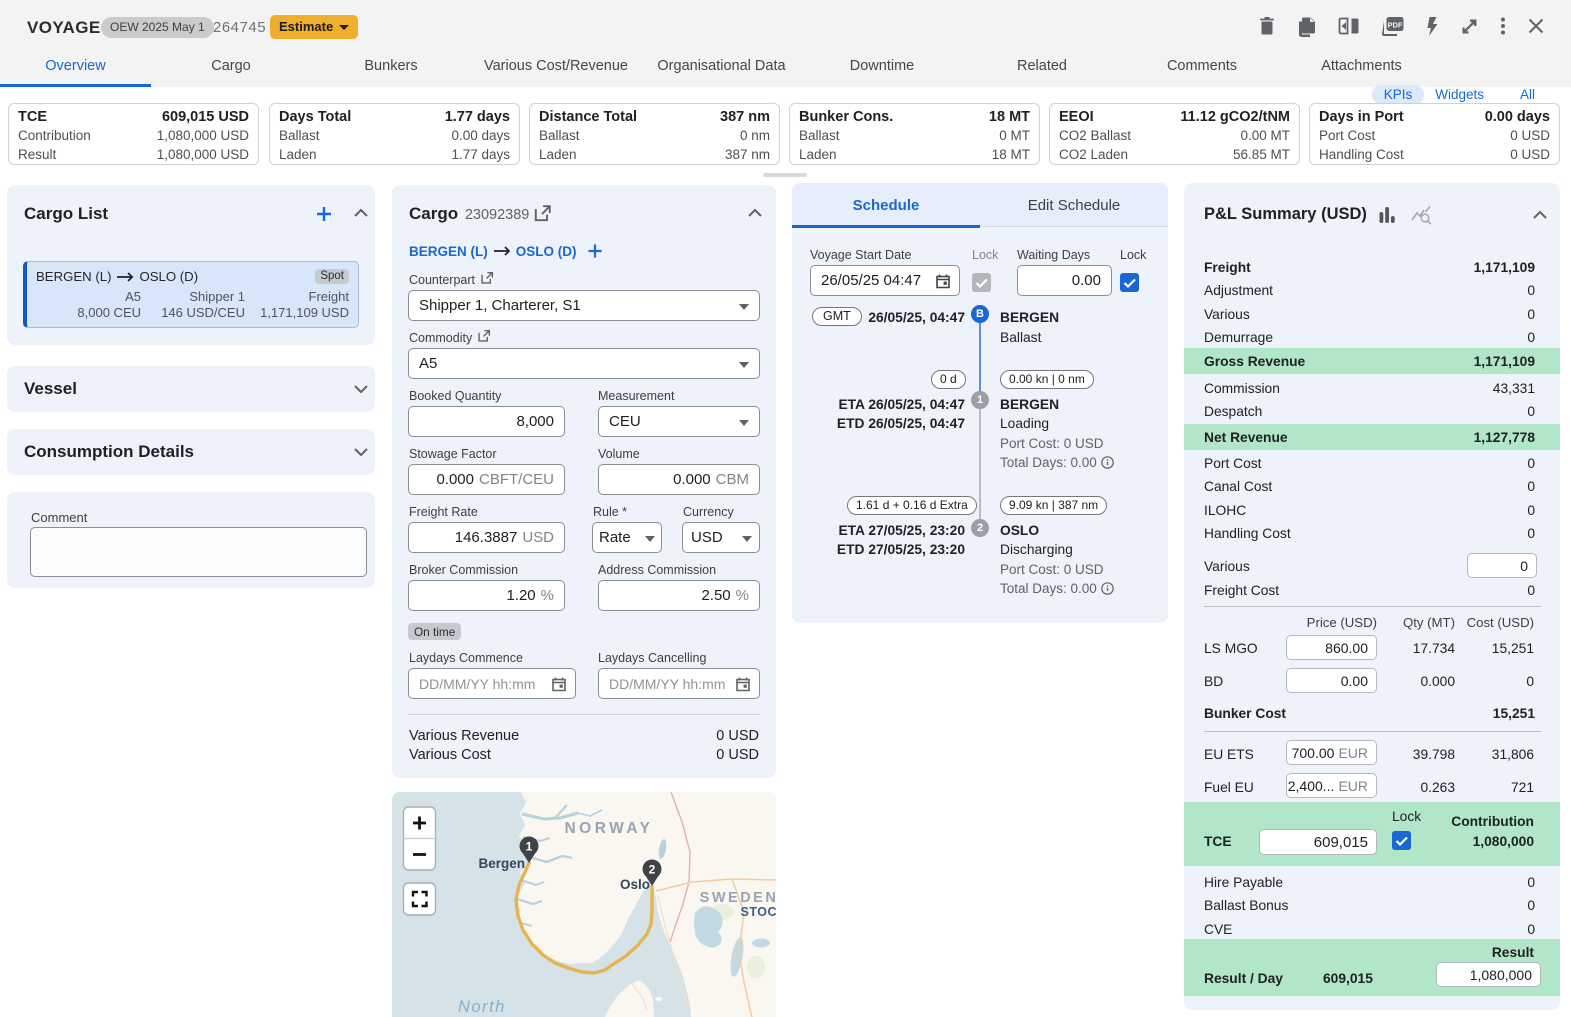 This screenshot has width=1571, height=1017. Describe the element at coordinates (738, 898) in the screenshot. I see `svg-text: SWEDEN` at that location.